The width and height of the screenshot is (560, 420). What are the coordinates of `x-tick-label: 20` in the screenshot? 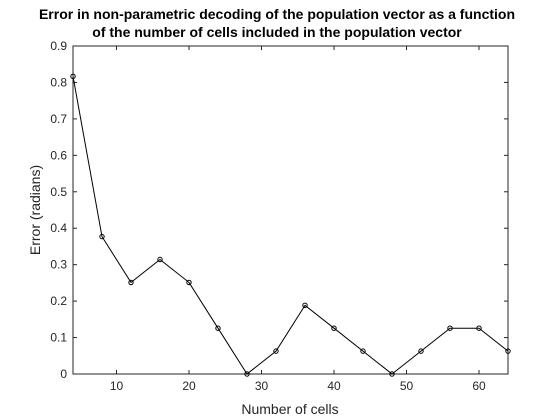 It's located at (189, 386).